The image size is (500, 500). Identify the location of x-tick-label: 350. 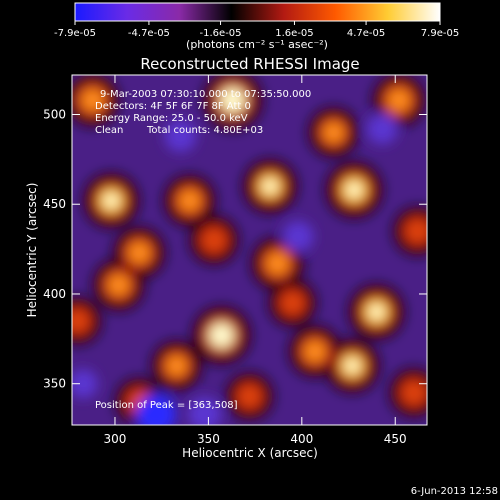
(208, 439).